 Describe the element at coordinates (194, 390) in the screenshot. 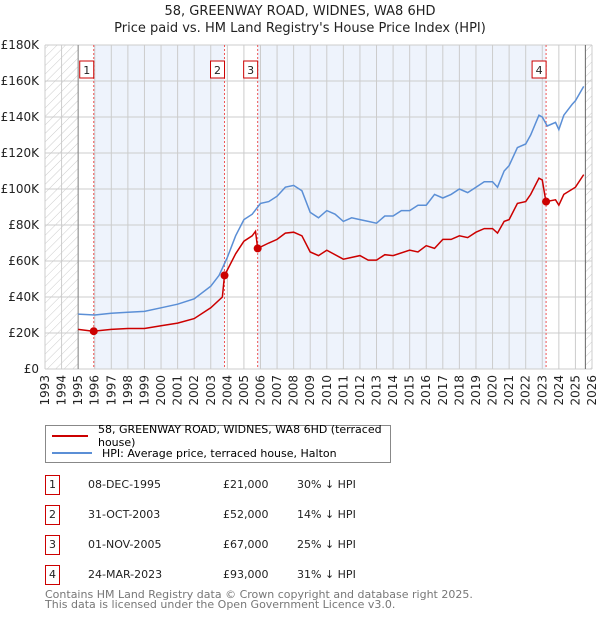

I see `x-tick-label: 2002` at that location.